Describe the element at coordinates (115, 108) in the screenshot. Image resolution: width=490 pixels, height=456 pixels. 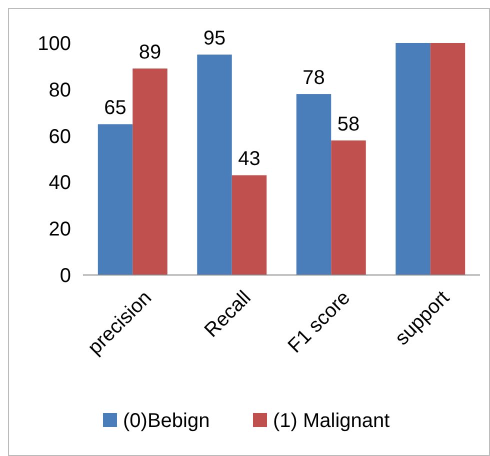
I see `data-label: 65` at that location.